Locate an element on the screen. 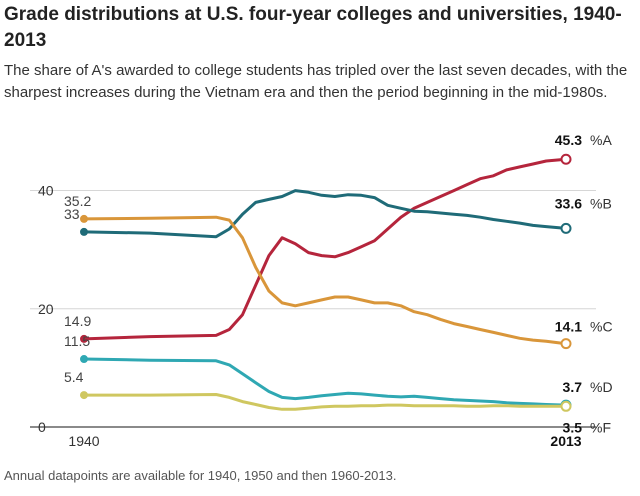 The height and width of the screenshot is (496, 640). y-axis-ticks: 0 20 40 is located at coordinates (46, 309).